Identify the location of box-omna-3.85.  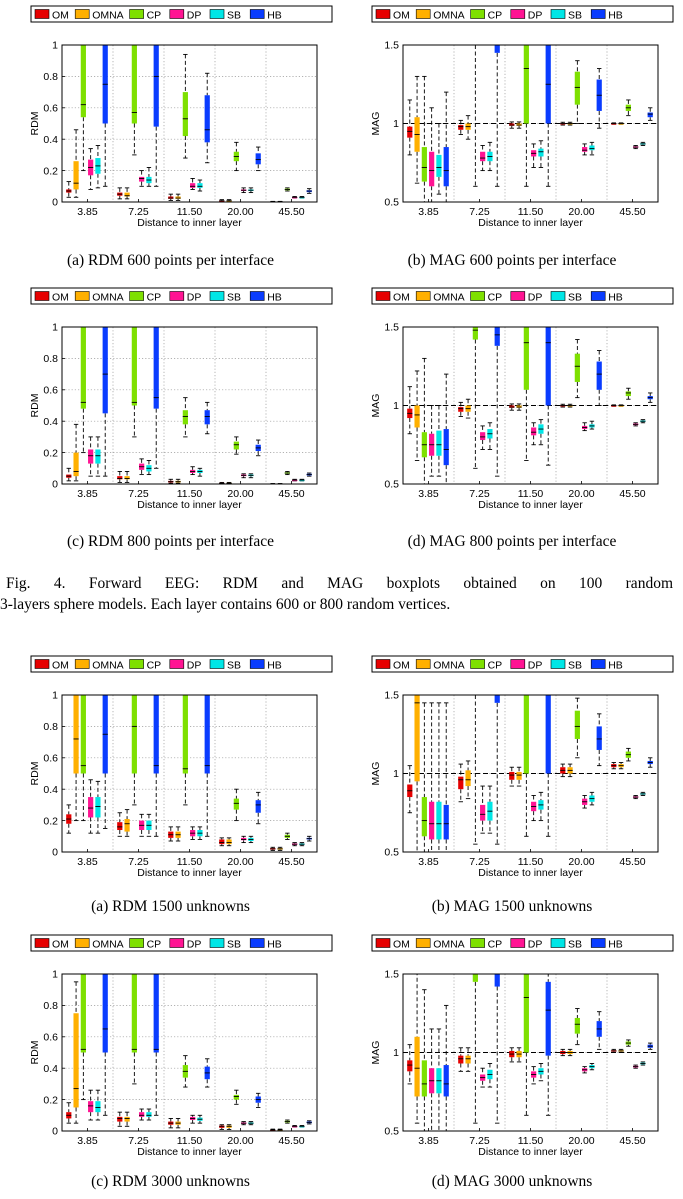
(417, 129).